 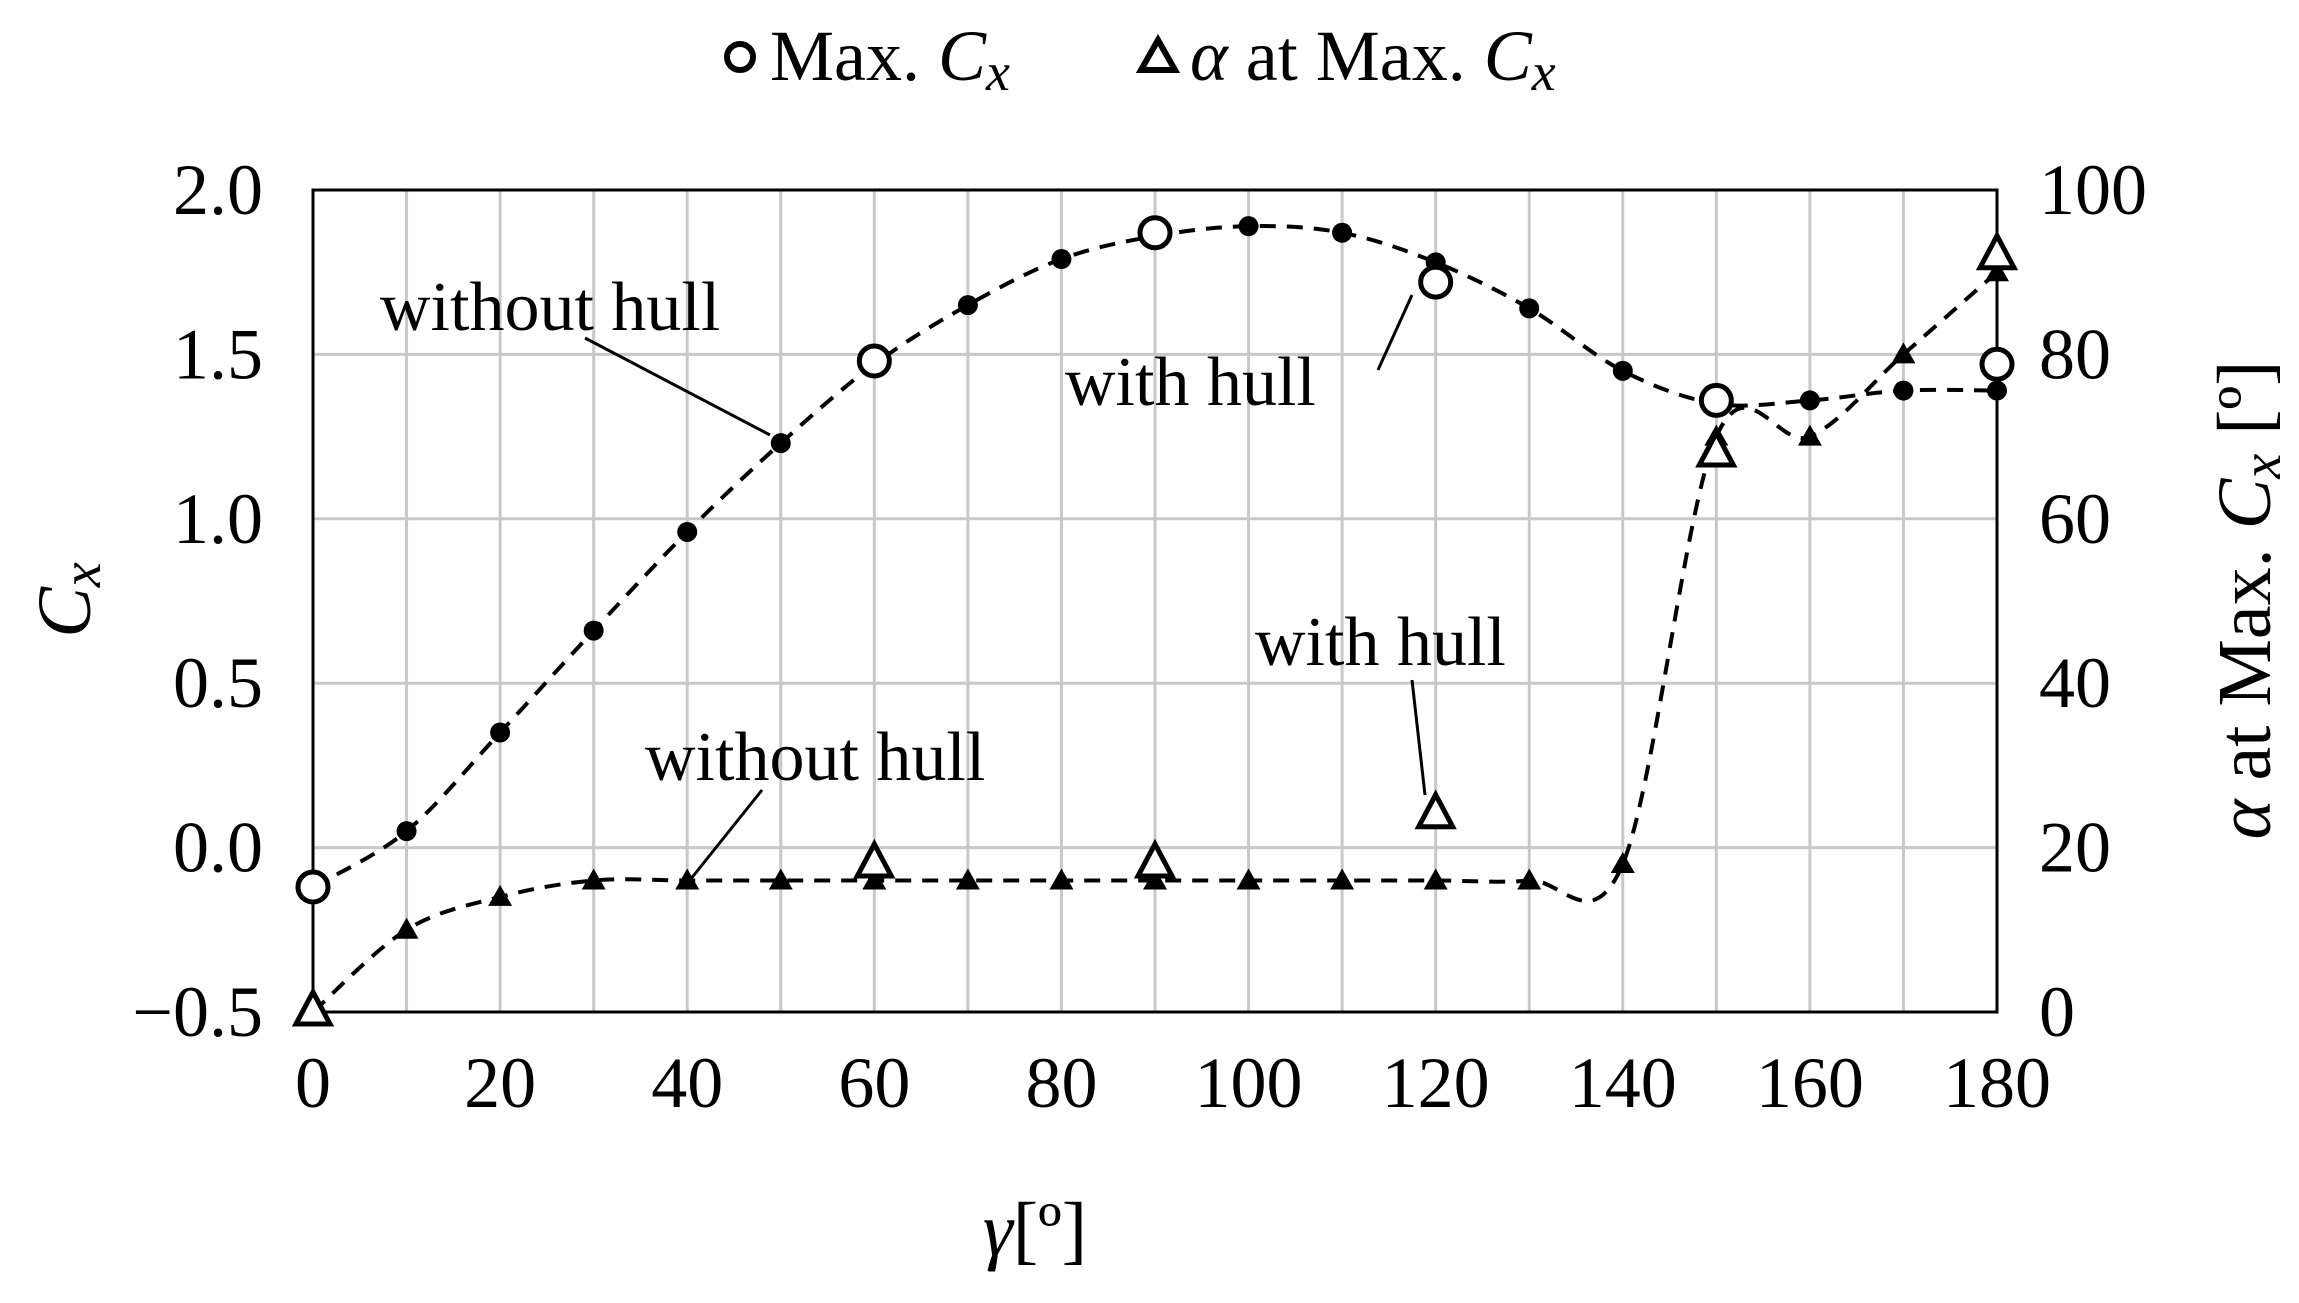 What do you see at coordinates (218, 354) in the screenshot?
I see `left-y-tick-label: 1.5` at bounding box center [218, 354].